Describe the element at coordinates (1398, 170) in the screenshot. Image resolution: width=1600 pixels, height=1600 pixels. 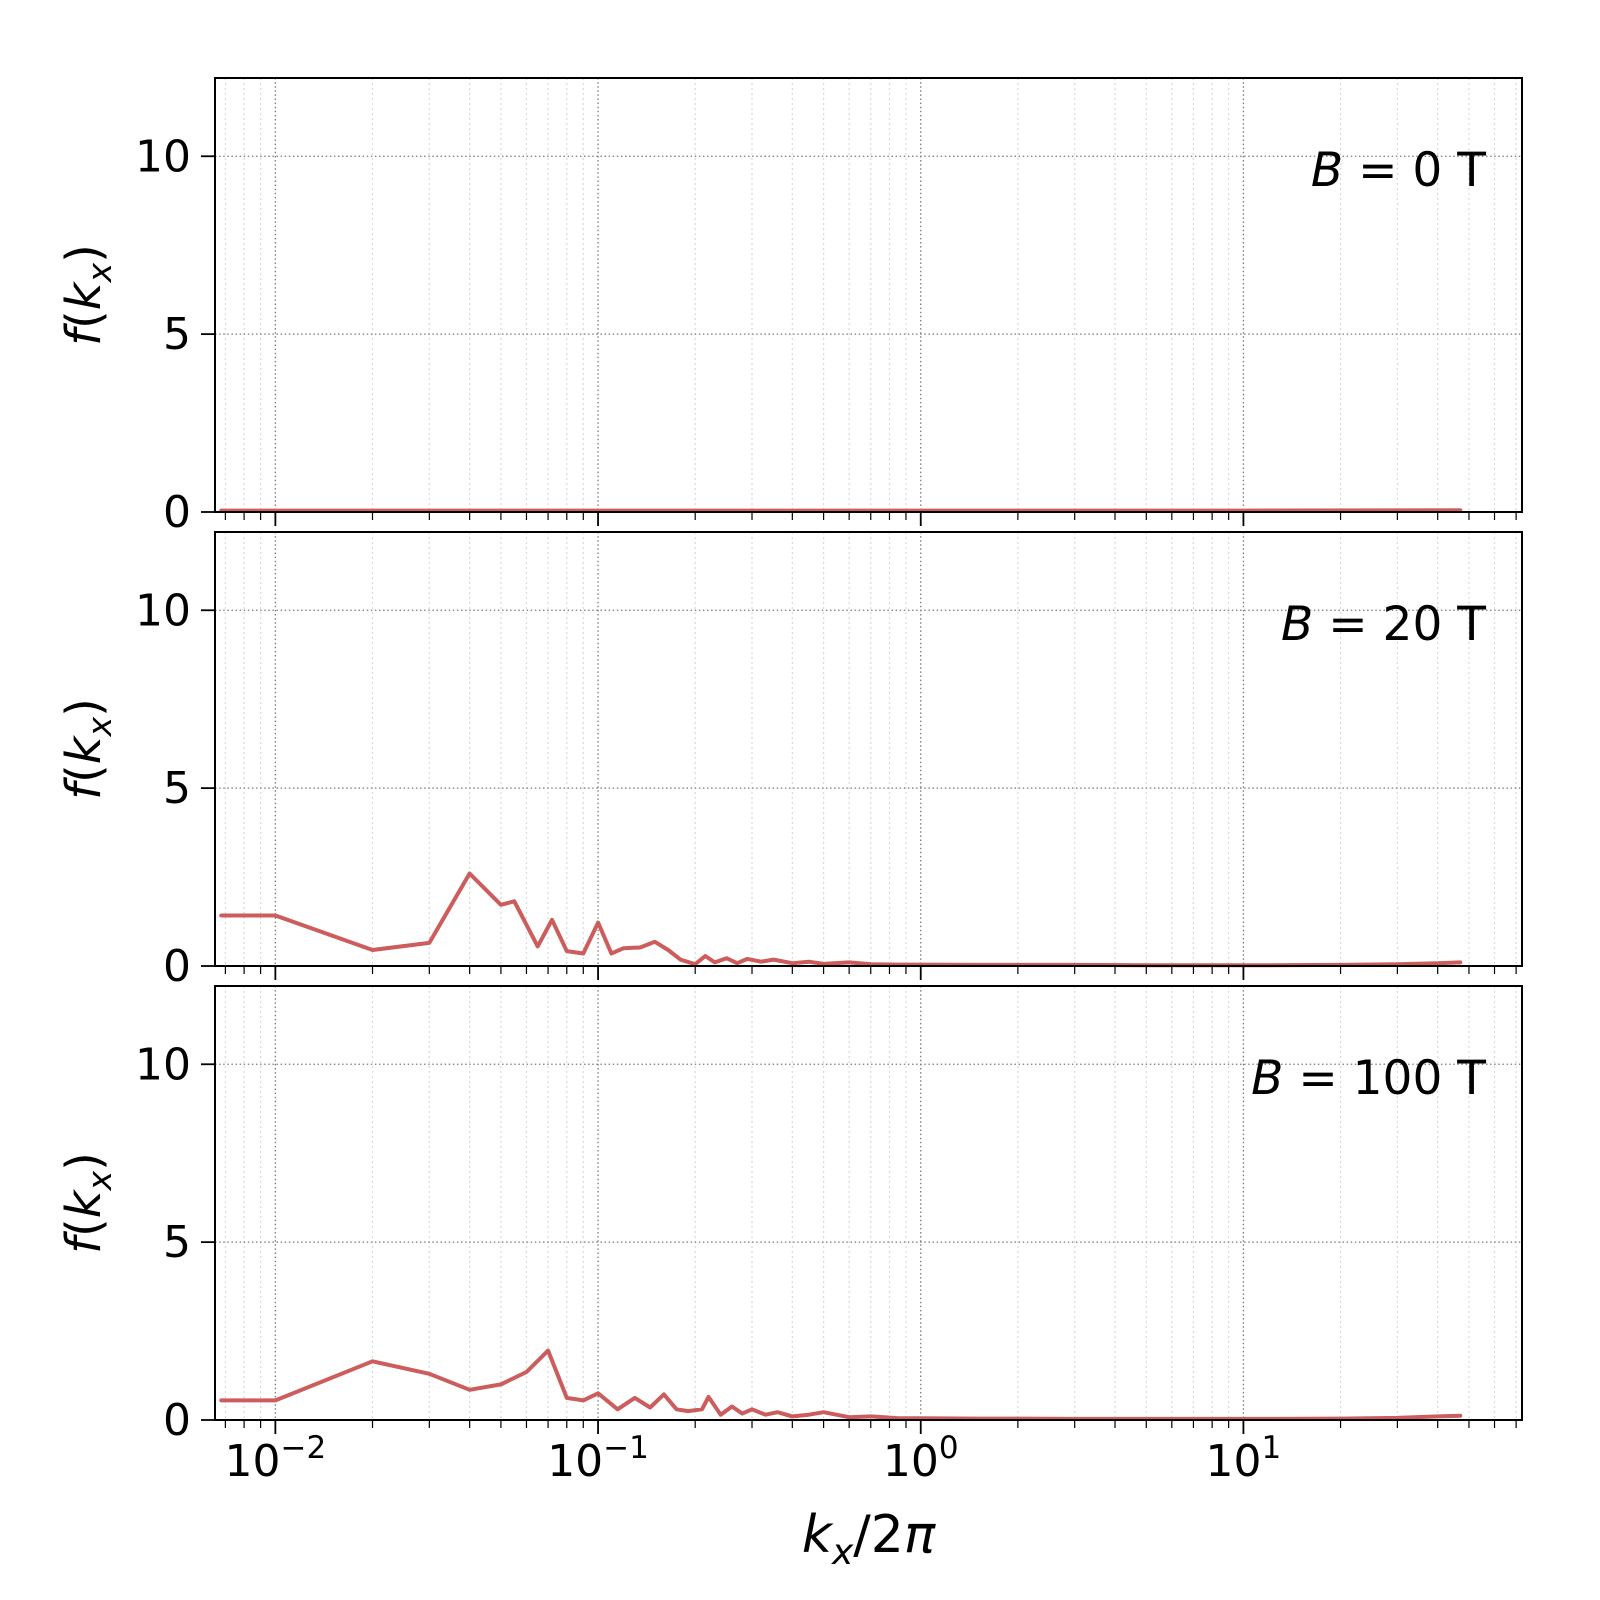
I see `panel-annotation: B = 0 T` at that location.